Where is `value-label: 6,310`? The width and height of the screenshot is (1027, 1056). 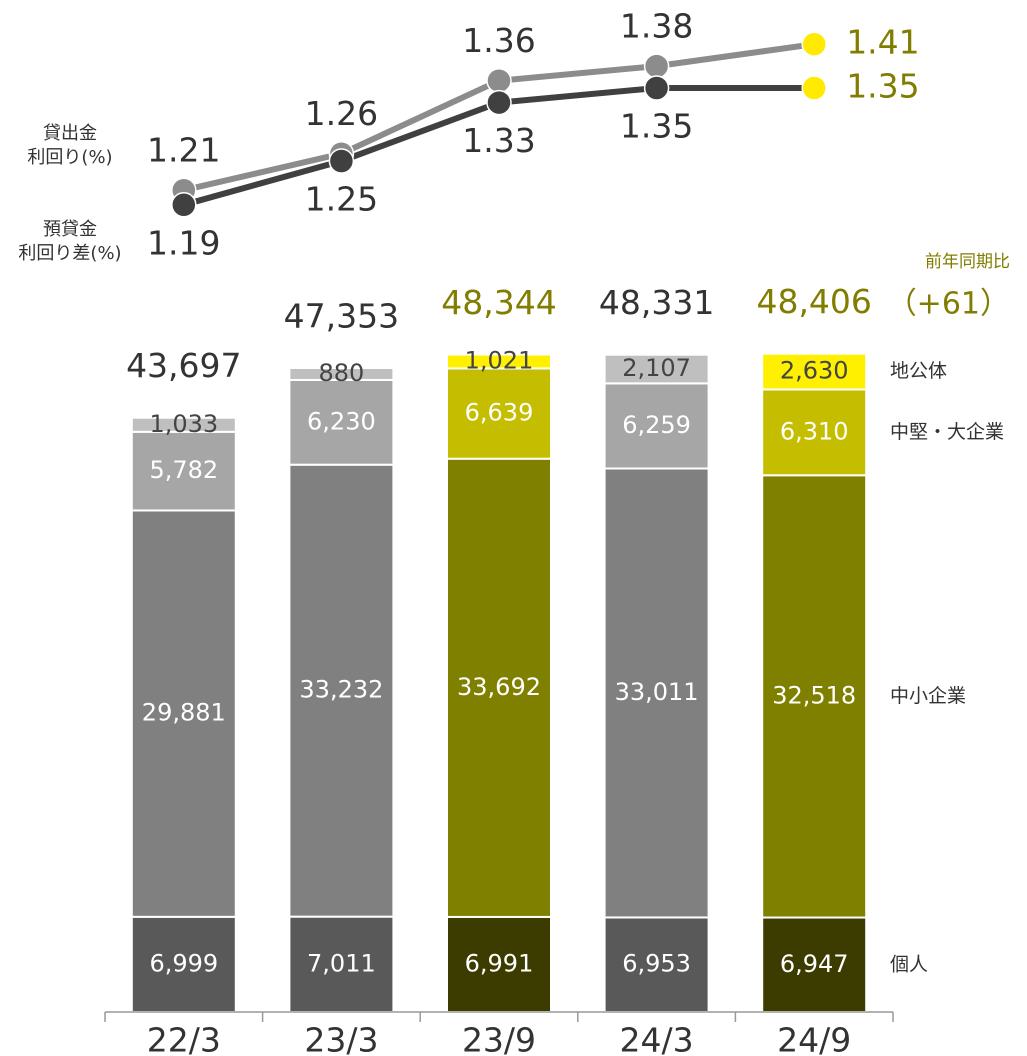
value-label: 6,310 is located at coordinates (814, 431).